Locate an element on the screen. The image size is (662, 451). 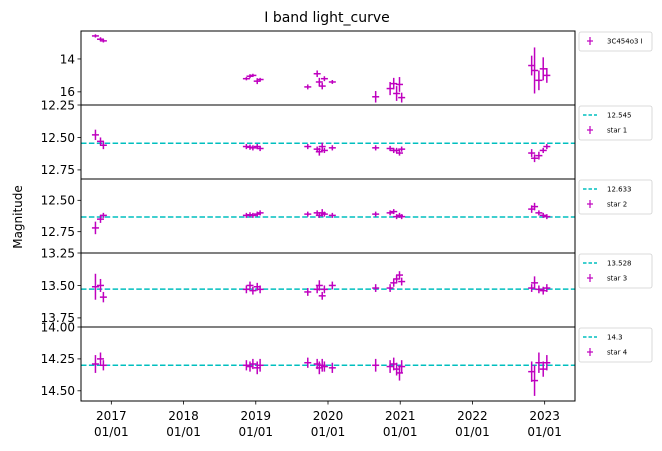
y-tick-label: 13.50 is located at coordinates (58, 286).